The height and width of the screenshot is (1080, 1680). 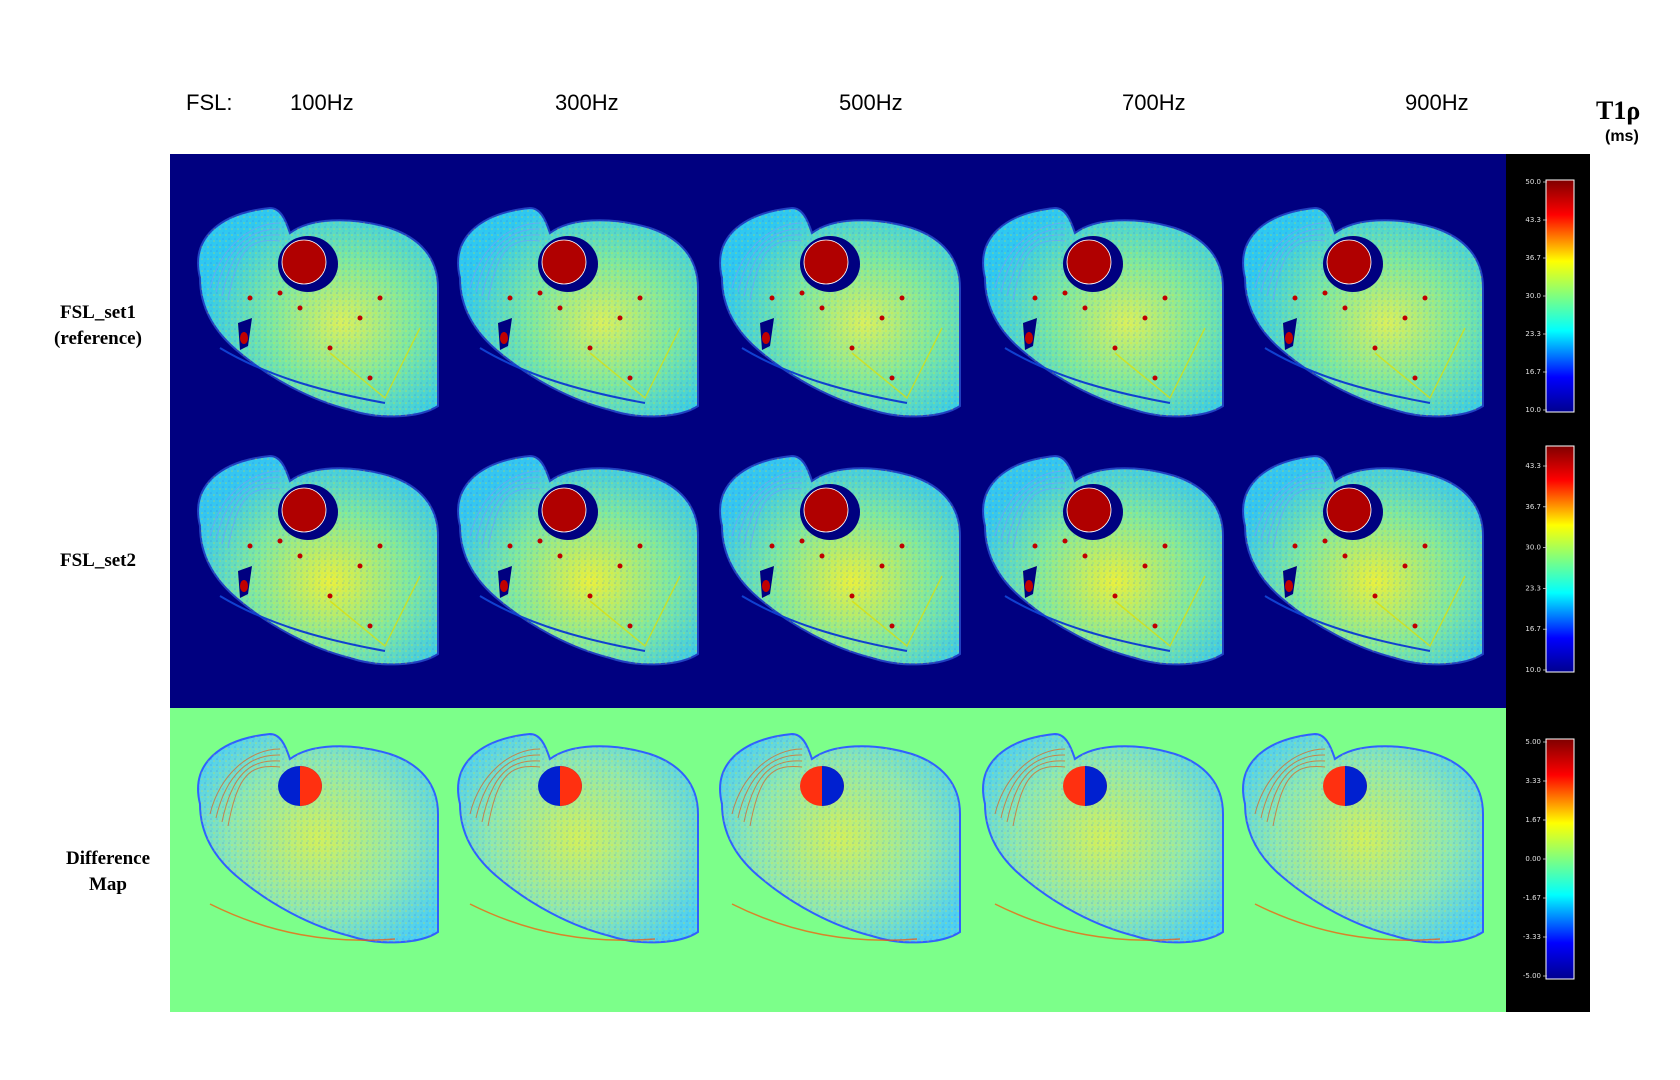 What do you see at coordinates (1103, 560) in the screenshot?
I see `slice-r2-c4` at bounding box center [1103, 560].